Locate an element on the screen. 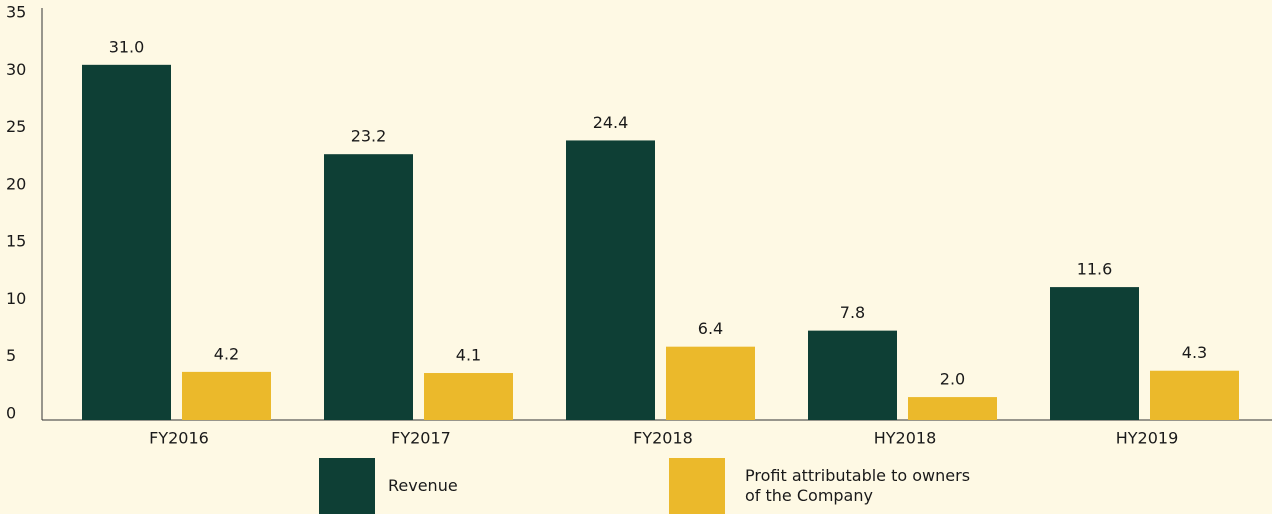  value-label: 24.4 is located at coordinates (611, 122).